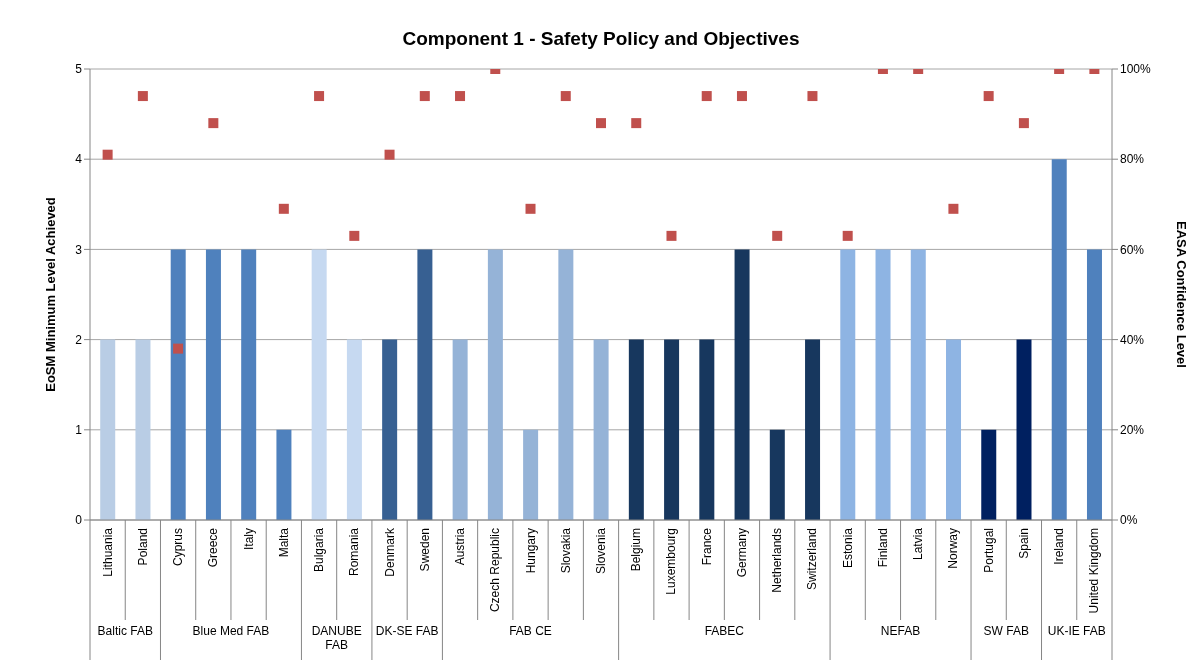 The width and height of the screenshot is (1200, 660). Describe the element at coordinates (601, 39) in the screenshot. I see `chart-title: Component 1 - Safety Policy and Objectives` at that location.